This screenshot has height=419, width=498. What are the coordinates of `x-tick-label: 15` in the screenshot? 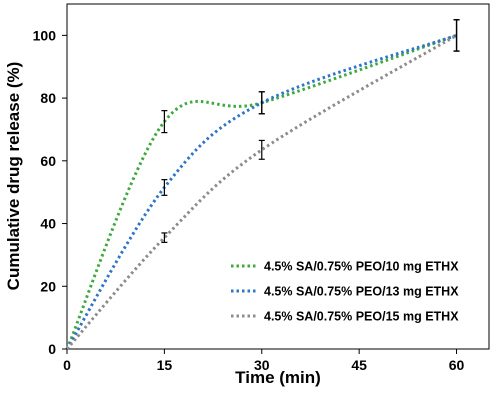 It's located at (165, 365).